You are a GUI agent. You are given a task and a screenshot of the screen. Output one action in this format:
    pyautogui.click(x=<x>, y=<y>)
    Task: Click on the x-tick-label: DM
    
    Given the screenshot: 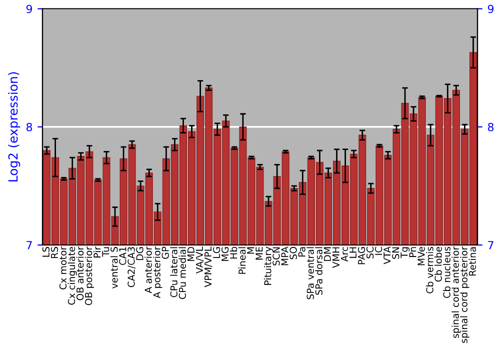 What is the action you would take?
    pyautogui.click(x=327, y=254)
    